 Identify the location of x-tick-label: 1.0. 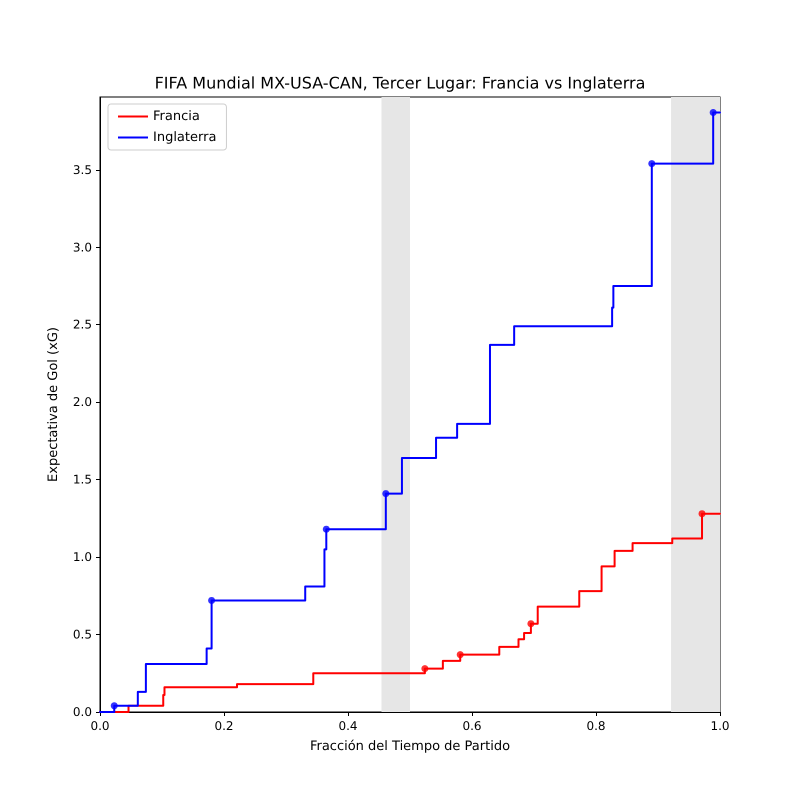
(720, 726).